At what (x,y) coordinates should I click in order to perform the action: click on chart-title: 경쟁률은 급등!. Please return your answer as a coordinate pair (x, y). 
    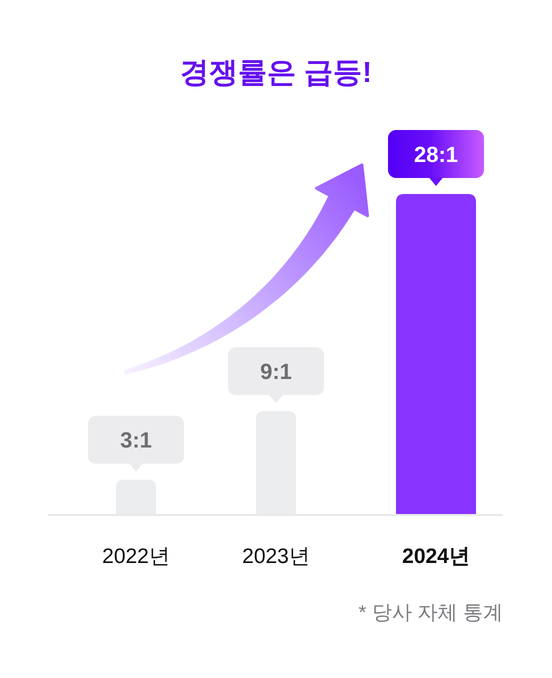
    Looking at the image, I should click on (276, 73).